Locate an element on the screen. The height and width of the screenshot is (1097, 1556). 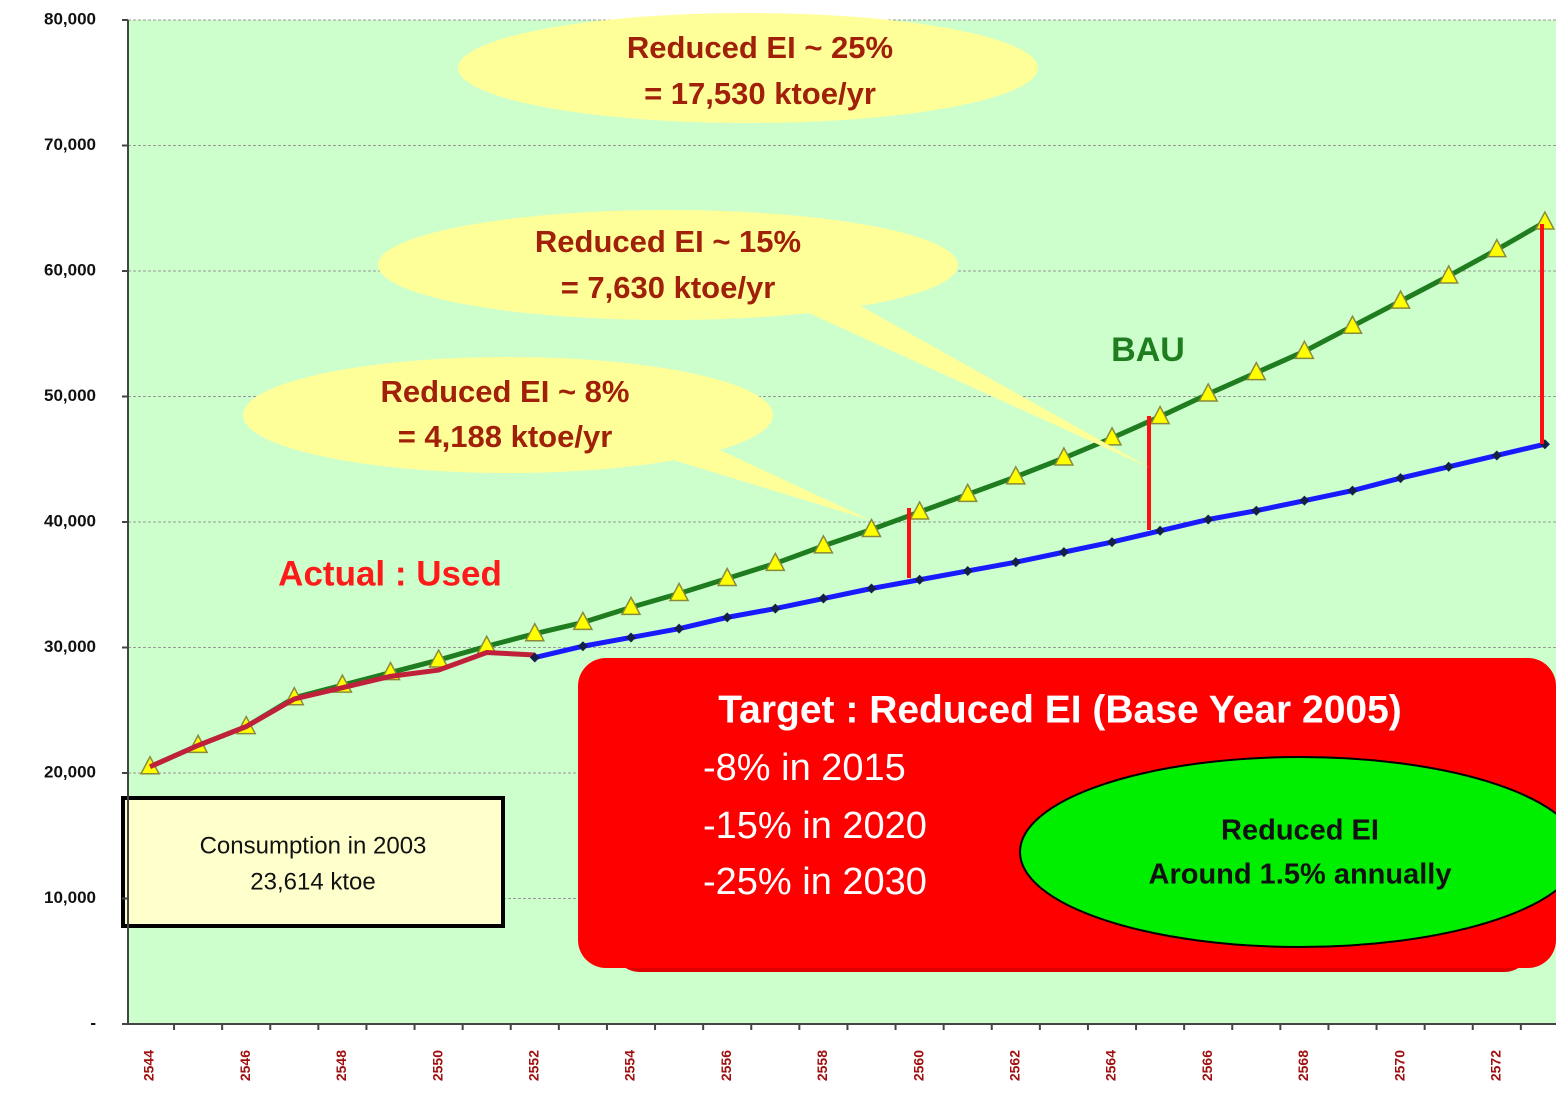
callout: Reduced EI ~ 15% = 7,630 ktoe/yr is located at coordinates (764, 339).